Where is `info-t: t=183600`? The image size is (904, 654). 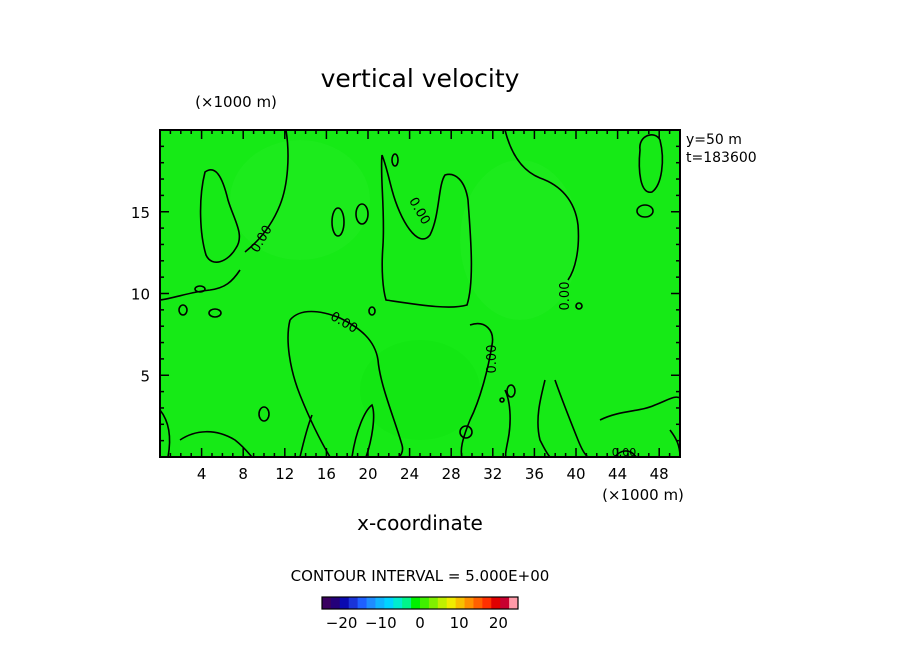
info-t: t=183600 is located at coordinates (721, 158).